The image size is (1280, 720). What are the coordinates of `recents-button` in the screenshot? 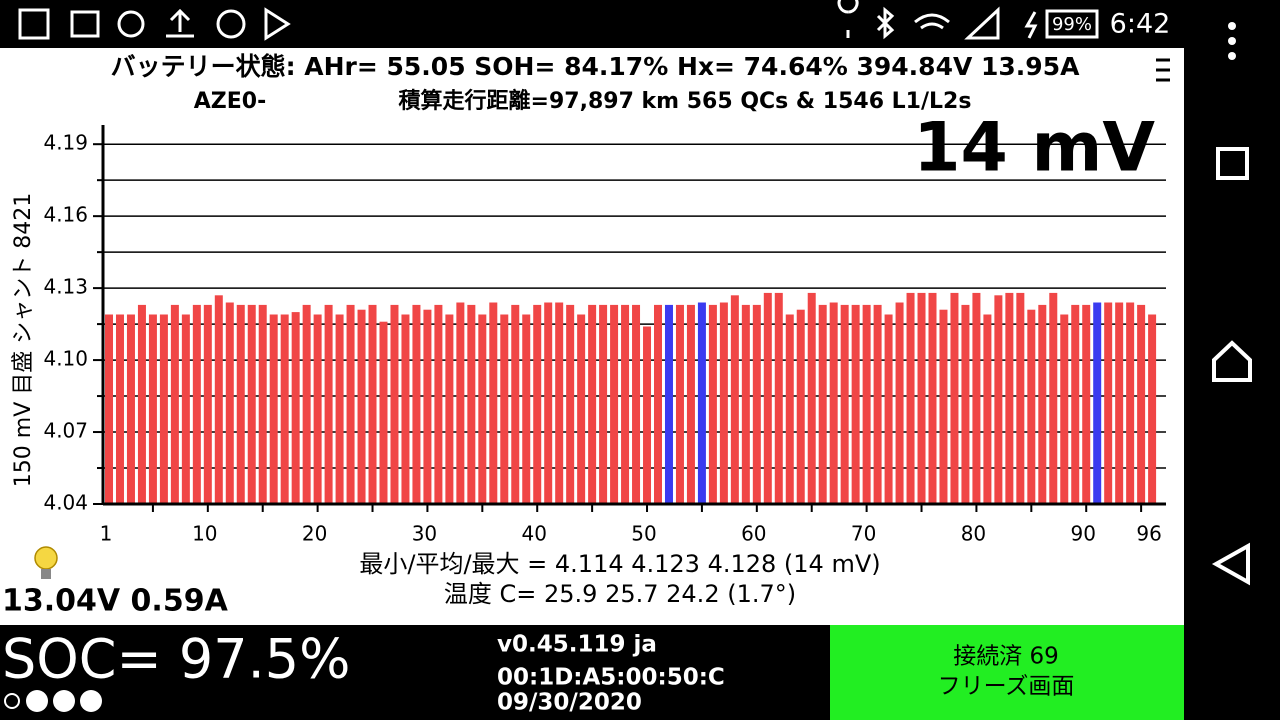 It's located at (1232, 163).